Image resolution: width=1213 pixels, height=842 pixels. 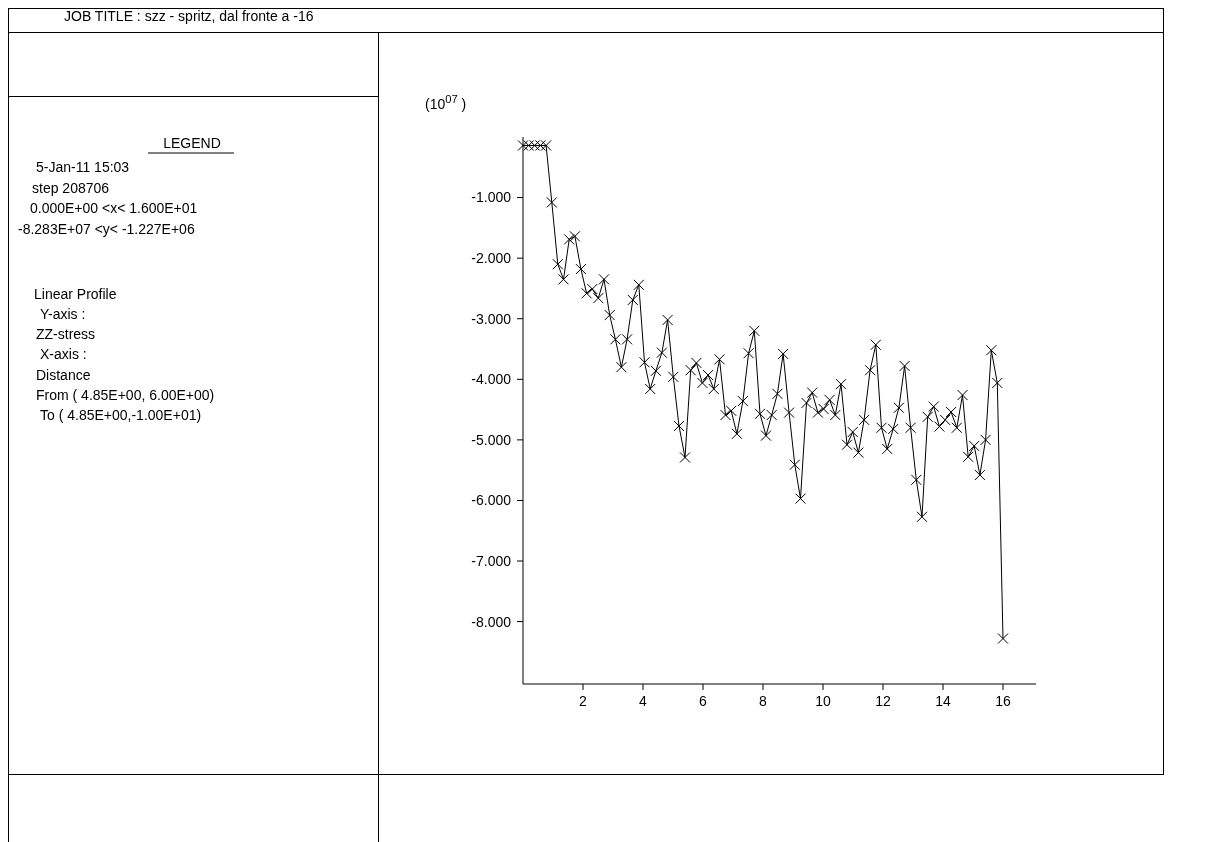 What do you see at coordinates (71, 188) in the screenshot?
I see `text: step 208706` at bounding box center [71, 188].